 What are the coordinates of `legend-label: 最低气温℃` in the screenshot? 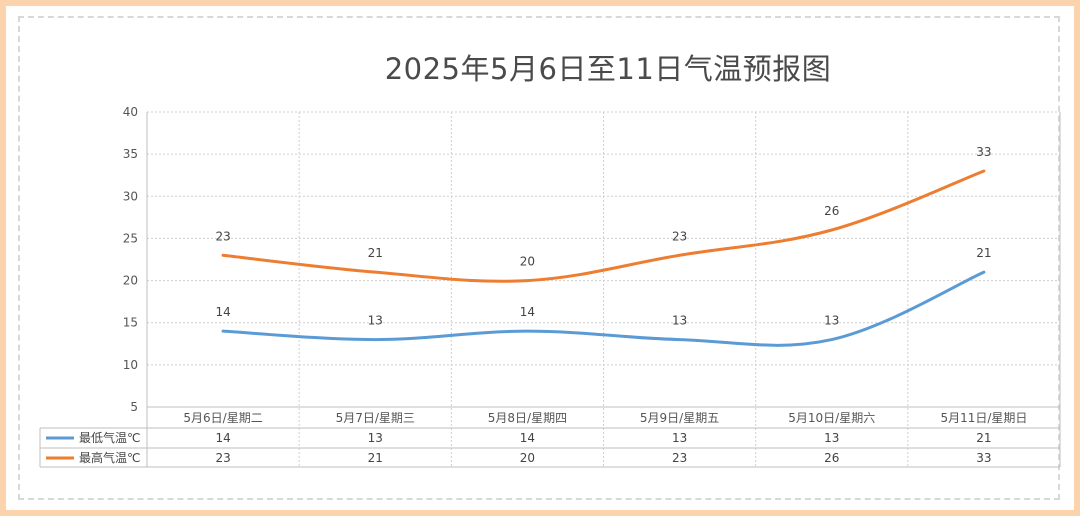 It's located at (109, 437).